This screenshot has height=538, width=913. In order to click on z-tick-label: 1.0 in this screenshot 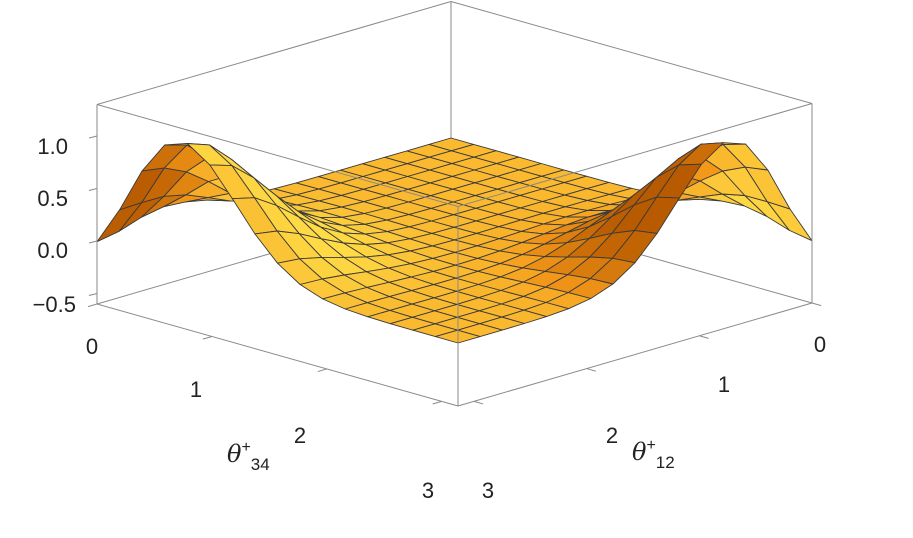, I will do `click(52, 146)`.